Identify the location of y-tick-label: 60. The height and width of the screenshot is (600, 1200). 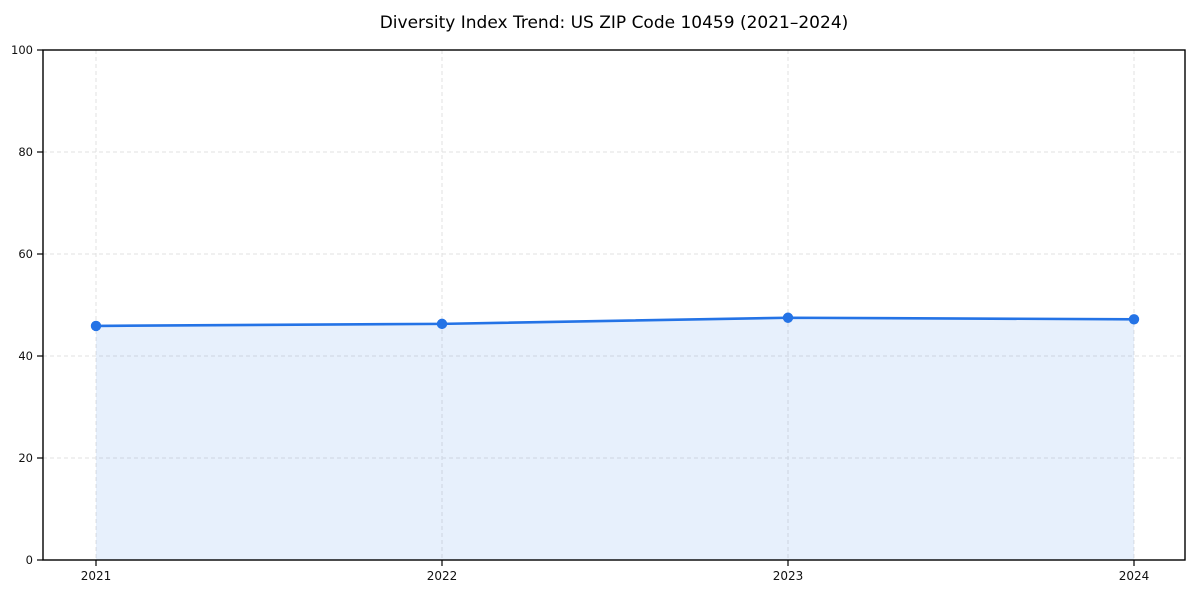
(25, 254).